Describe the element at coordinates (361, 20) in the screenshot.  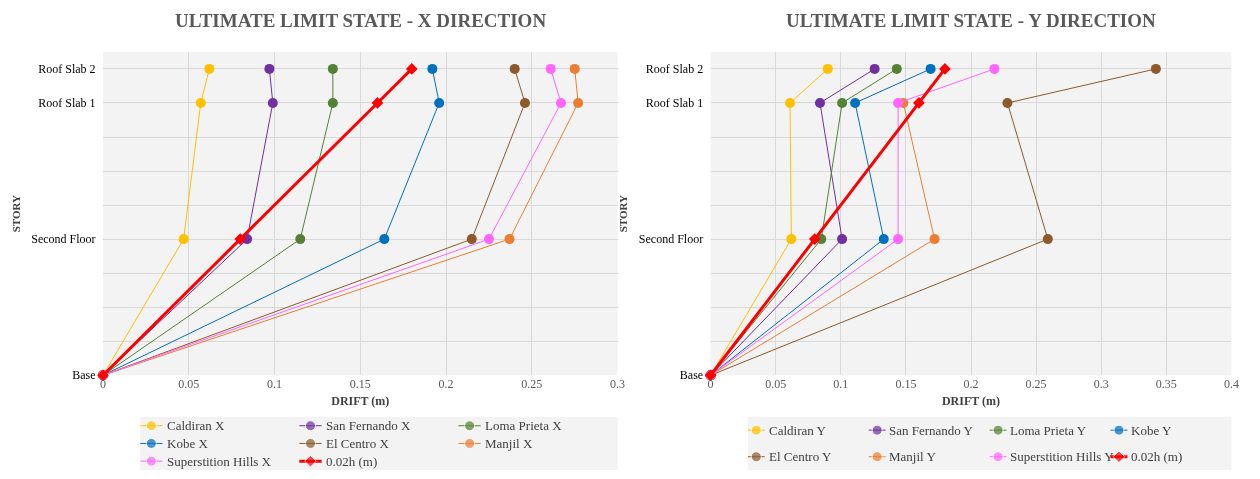
I see `chart-title: ULTIMATE LIMIT STATE - X DIRECTION` at that location.